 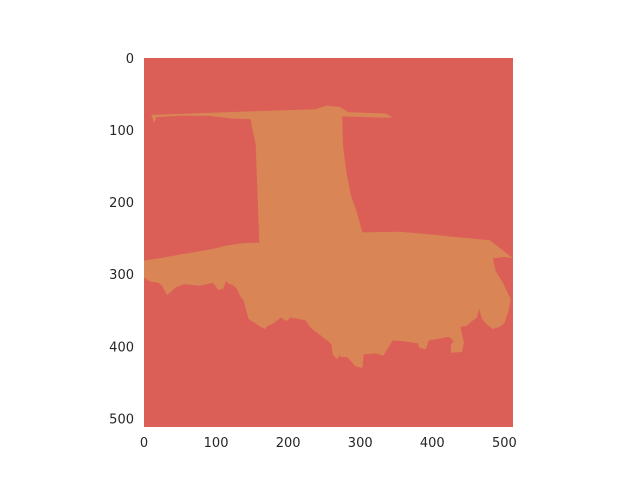 I want to click on x-tick-label: 500, so click(x=504, y=443).